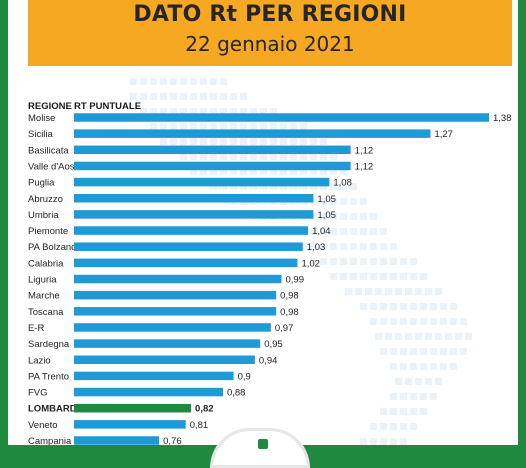 This screenshot has height=468, width=526. What do you see at coordinates (43, 215) in the screenshot?
I see `region-label-umbria: Umbria` at bounding box center [43, 215].